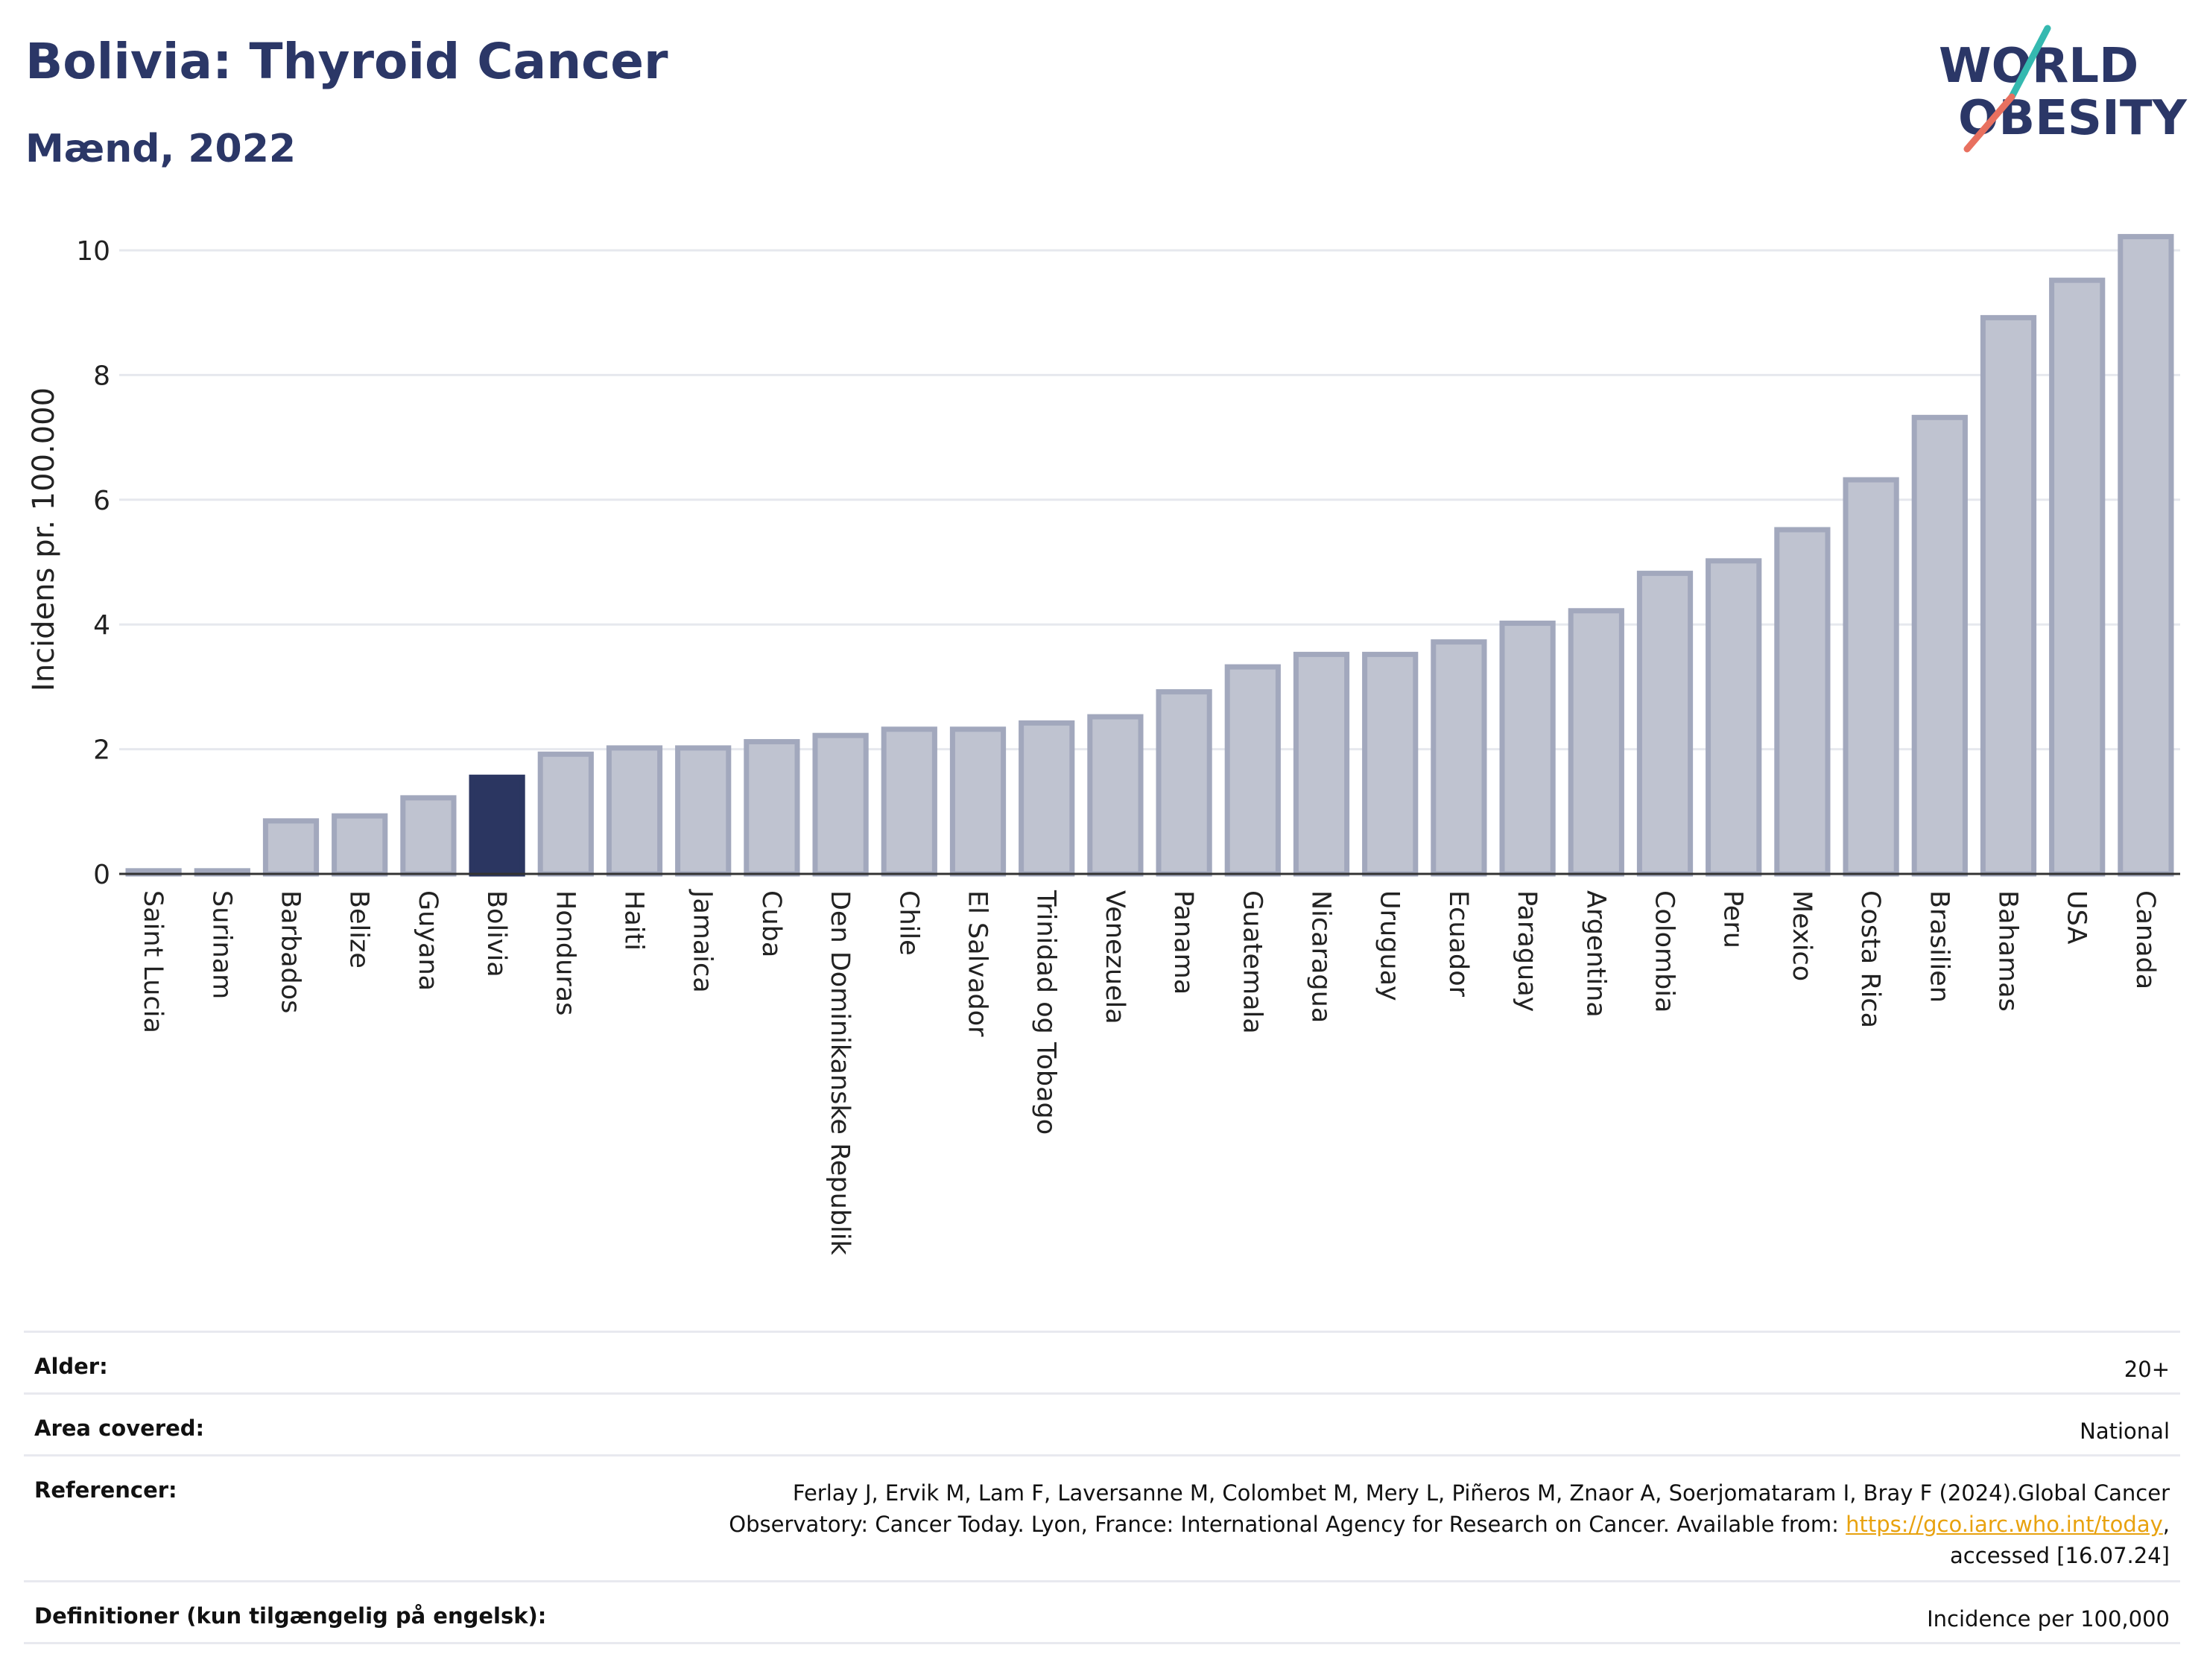 The width and height of the screenshot is (2204, 1680). Describe the element at coordinates (101, 376) in the screenshot. I see `y-tick-label: 8` at that location.